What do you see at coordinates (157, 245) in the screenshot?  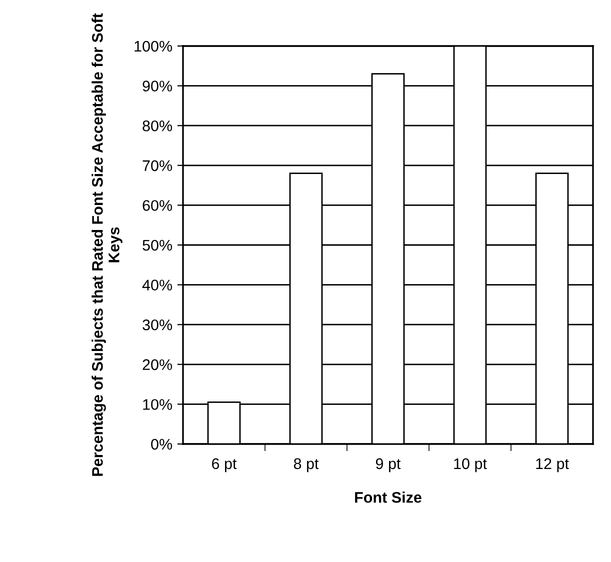 I see `y-tick-label: 50%` at bounding box center [157, 245].